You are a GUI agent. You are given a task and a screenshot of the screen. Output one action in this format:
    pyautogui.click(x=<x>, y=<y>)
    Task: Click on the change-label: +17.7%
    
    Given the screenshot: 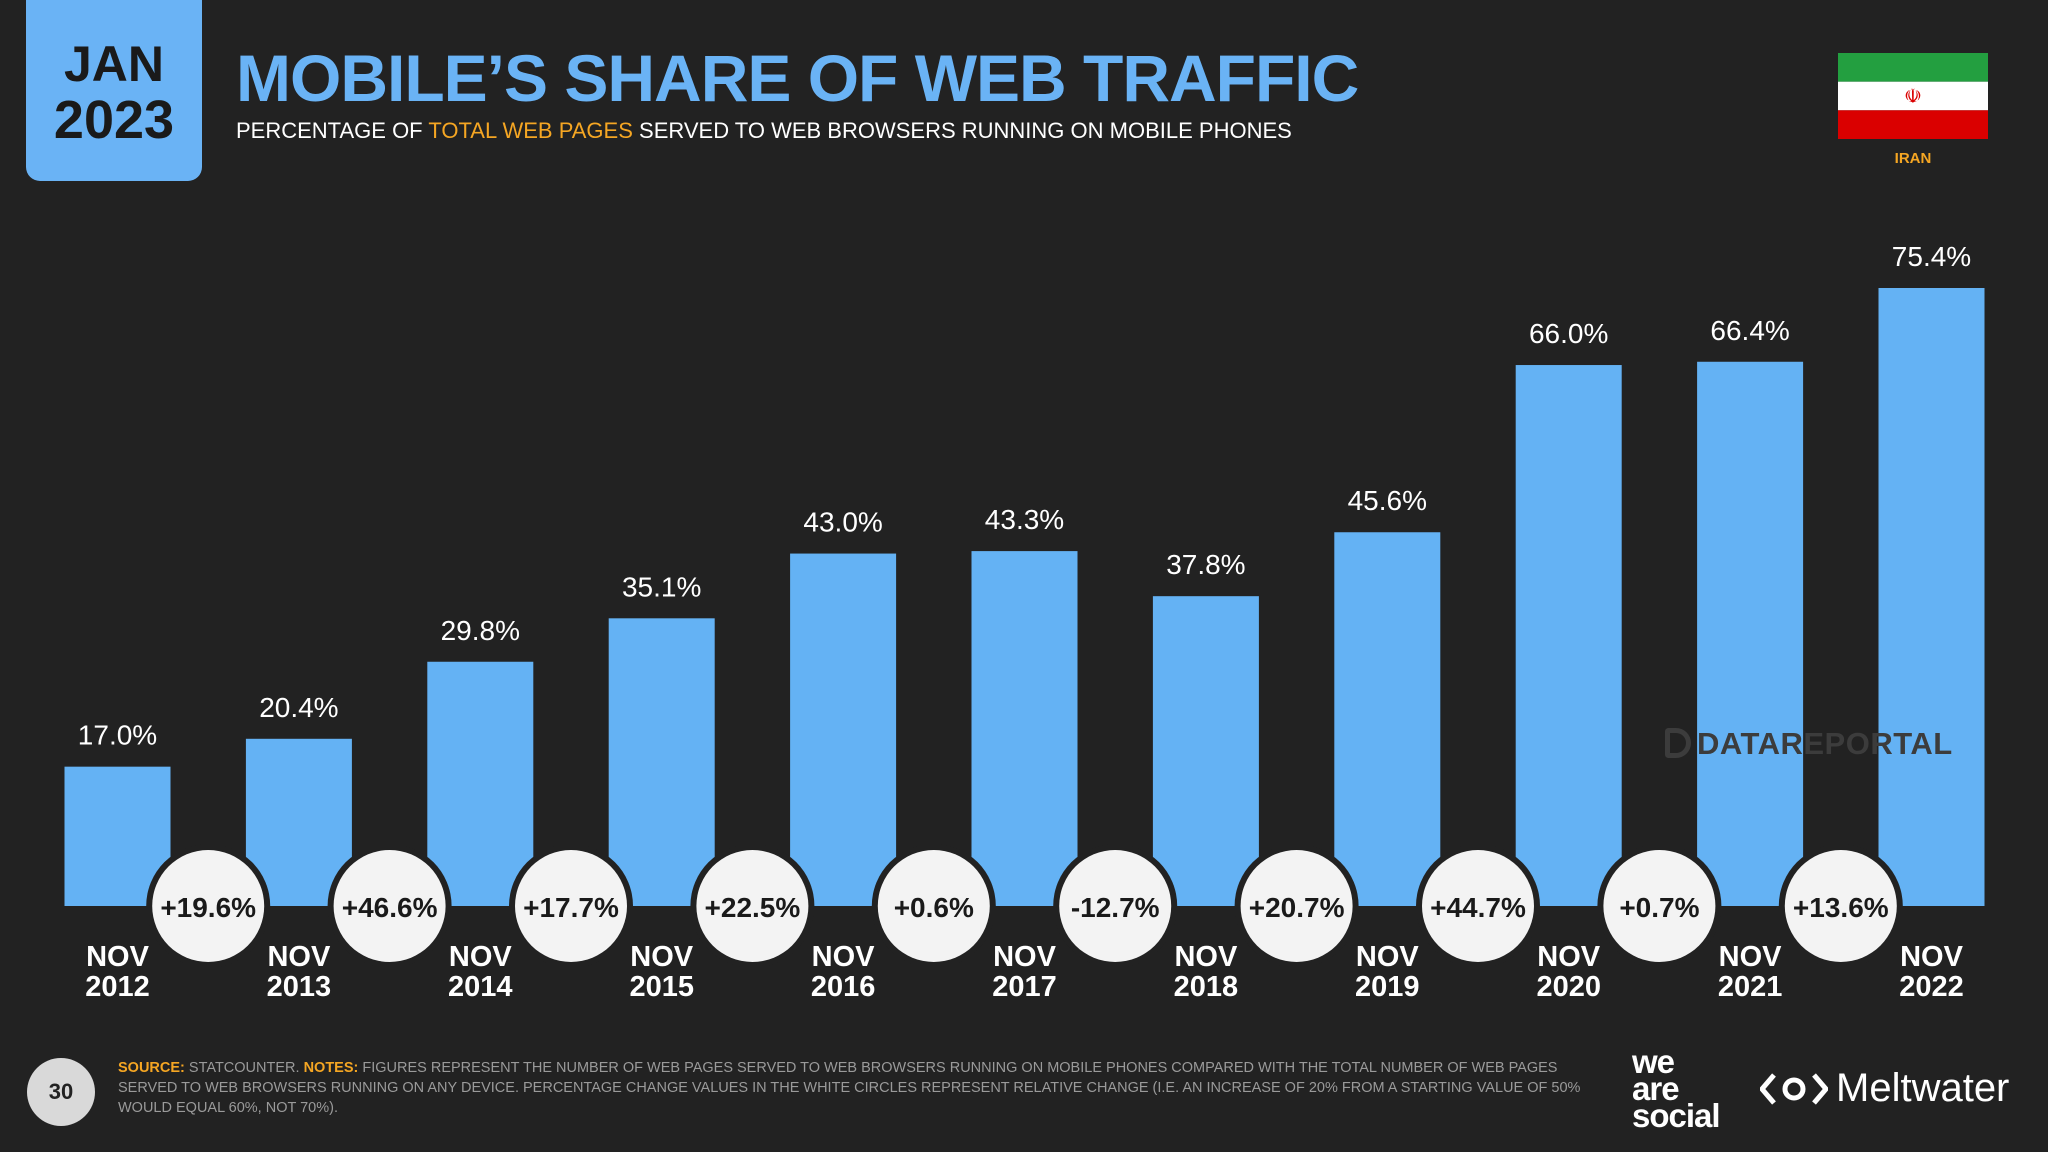 What is the action you would take?
    pyautogui.click(x=571, y=907)
    